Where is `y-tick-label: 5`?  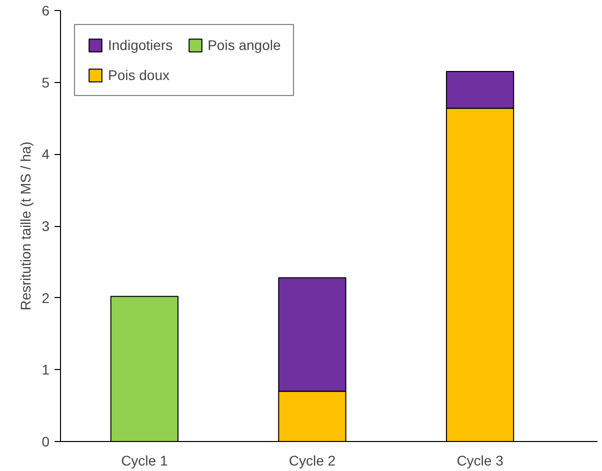 y-tick-label: 5 is located at coordinates (46, 82).